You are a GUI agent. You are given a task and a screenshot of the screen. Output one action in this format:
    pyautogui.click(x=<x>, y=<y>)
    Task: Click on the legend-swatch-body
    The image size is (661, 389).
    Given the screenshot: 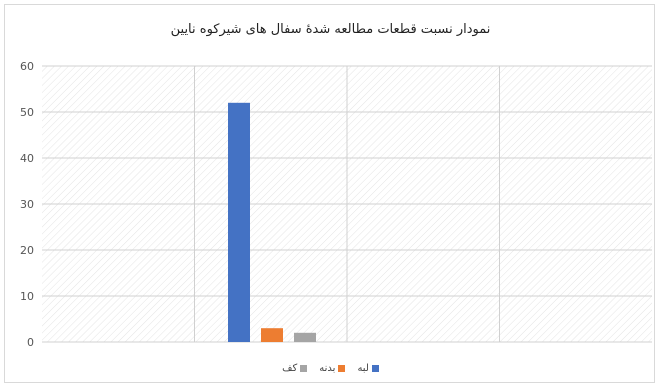 What is the action you would take?
    pyautogui.click(x=342, y=368)
    